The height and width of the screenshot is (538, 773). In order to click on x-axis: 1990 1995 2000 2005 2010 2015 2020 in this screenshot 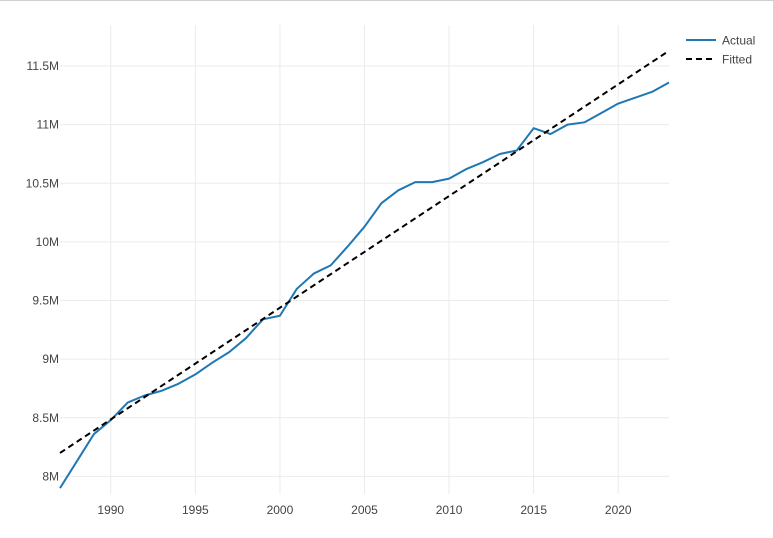, I will do `click(364, 510)`.